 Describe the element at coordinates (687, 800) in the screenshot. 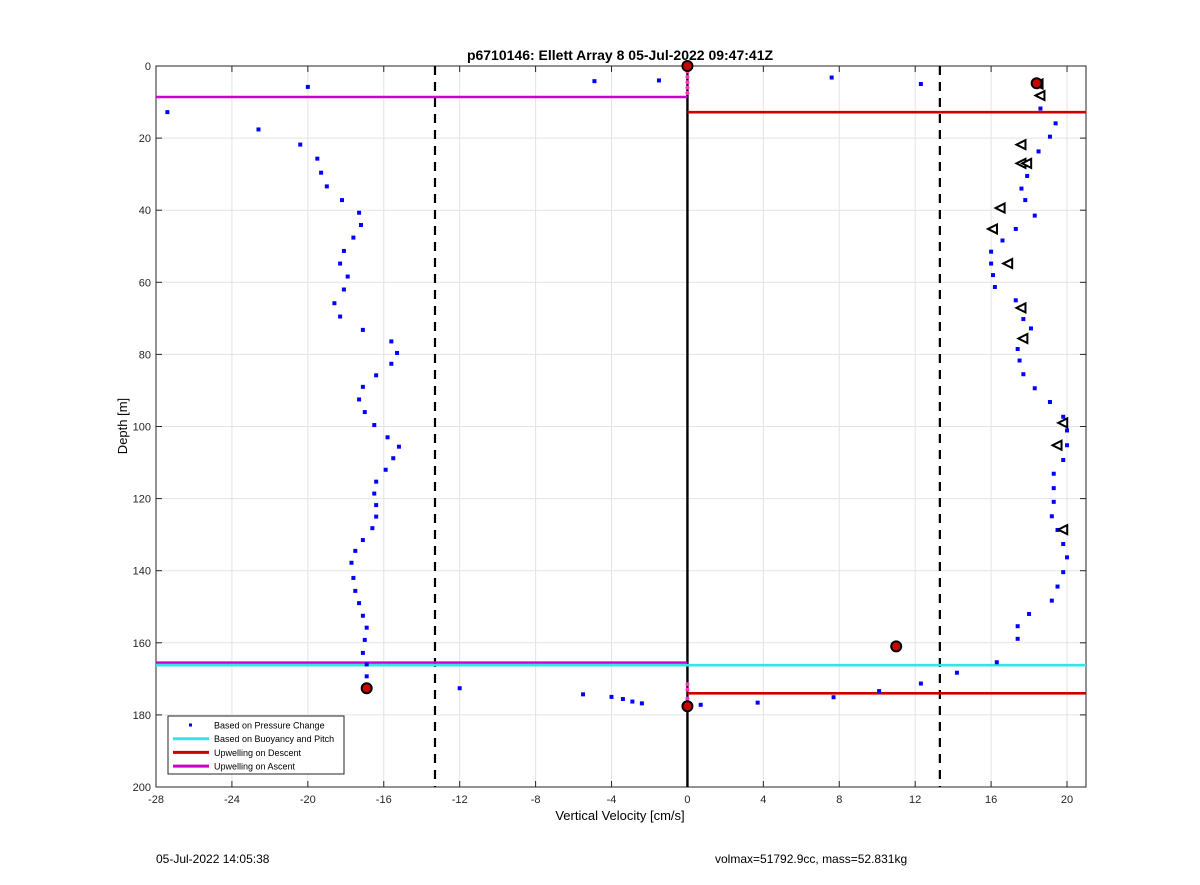

I see `x-tick-label: 0` at that location.